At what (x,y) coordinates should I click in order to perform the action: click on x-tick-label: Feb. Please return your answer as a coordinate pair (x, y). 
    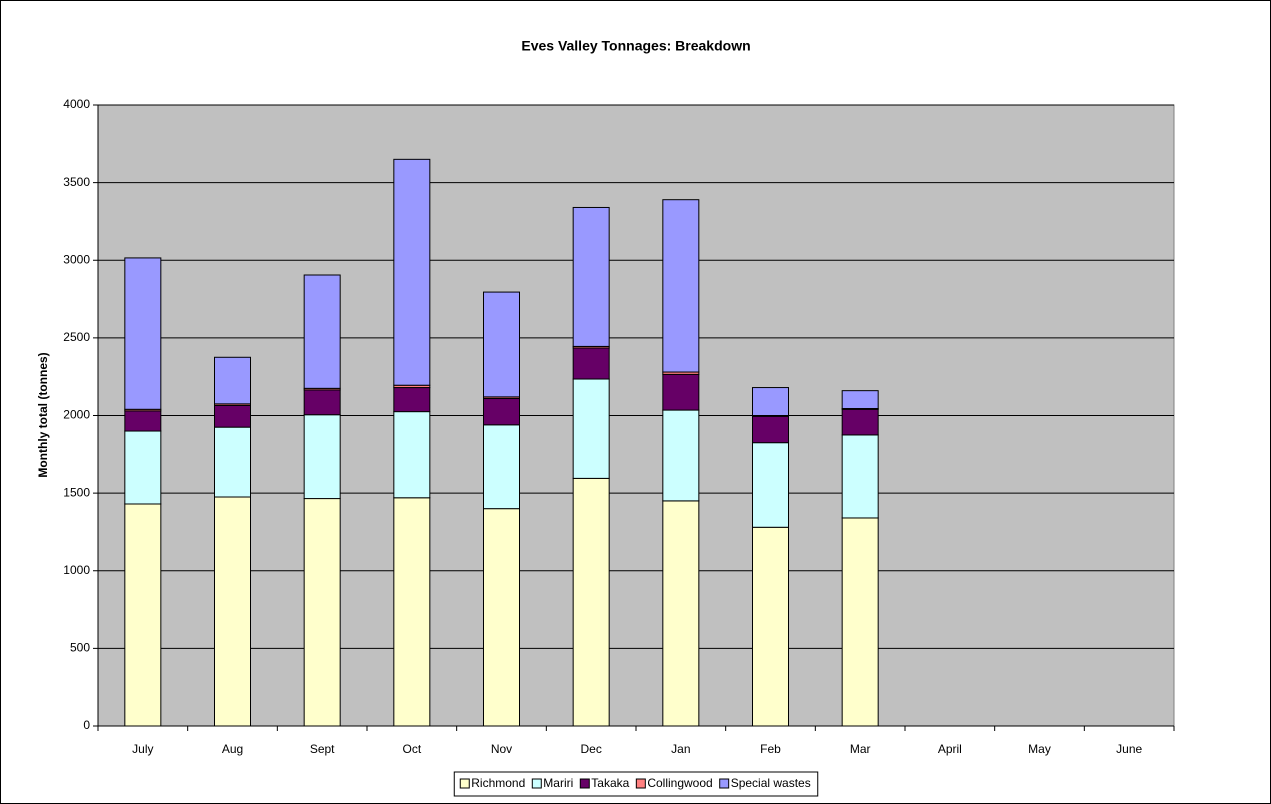
    Looking at the image, I should click on (770, 749).